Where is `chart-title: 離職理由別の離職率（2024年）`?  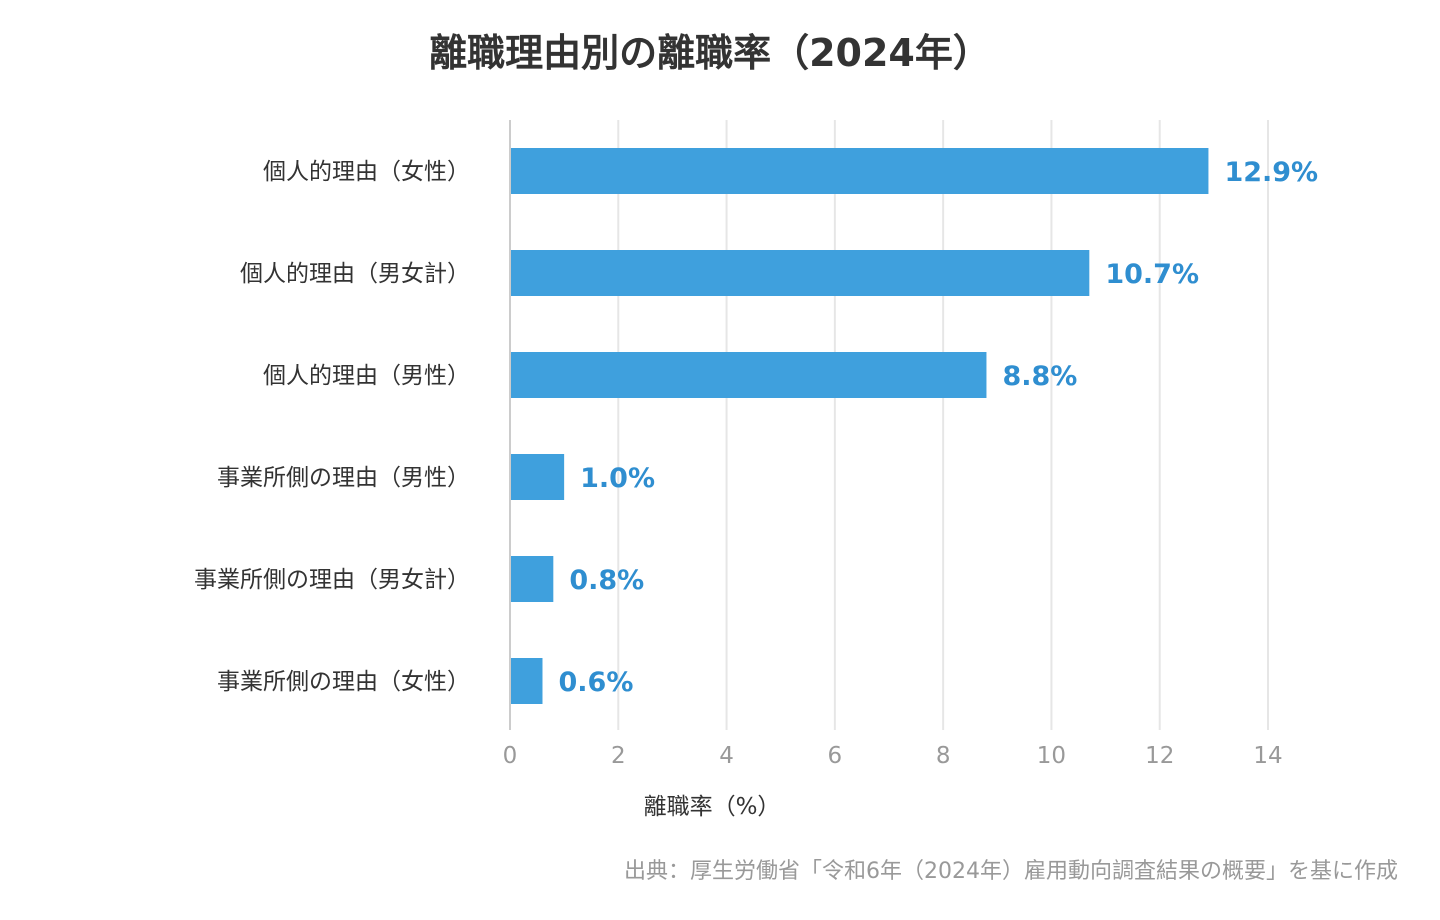 chart-title: 離職理由別の離職率（2024年） is located at coordinates (710, 53).